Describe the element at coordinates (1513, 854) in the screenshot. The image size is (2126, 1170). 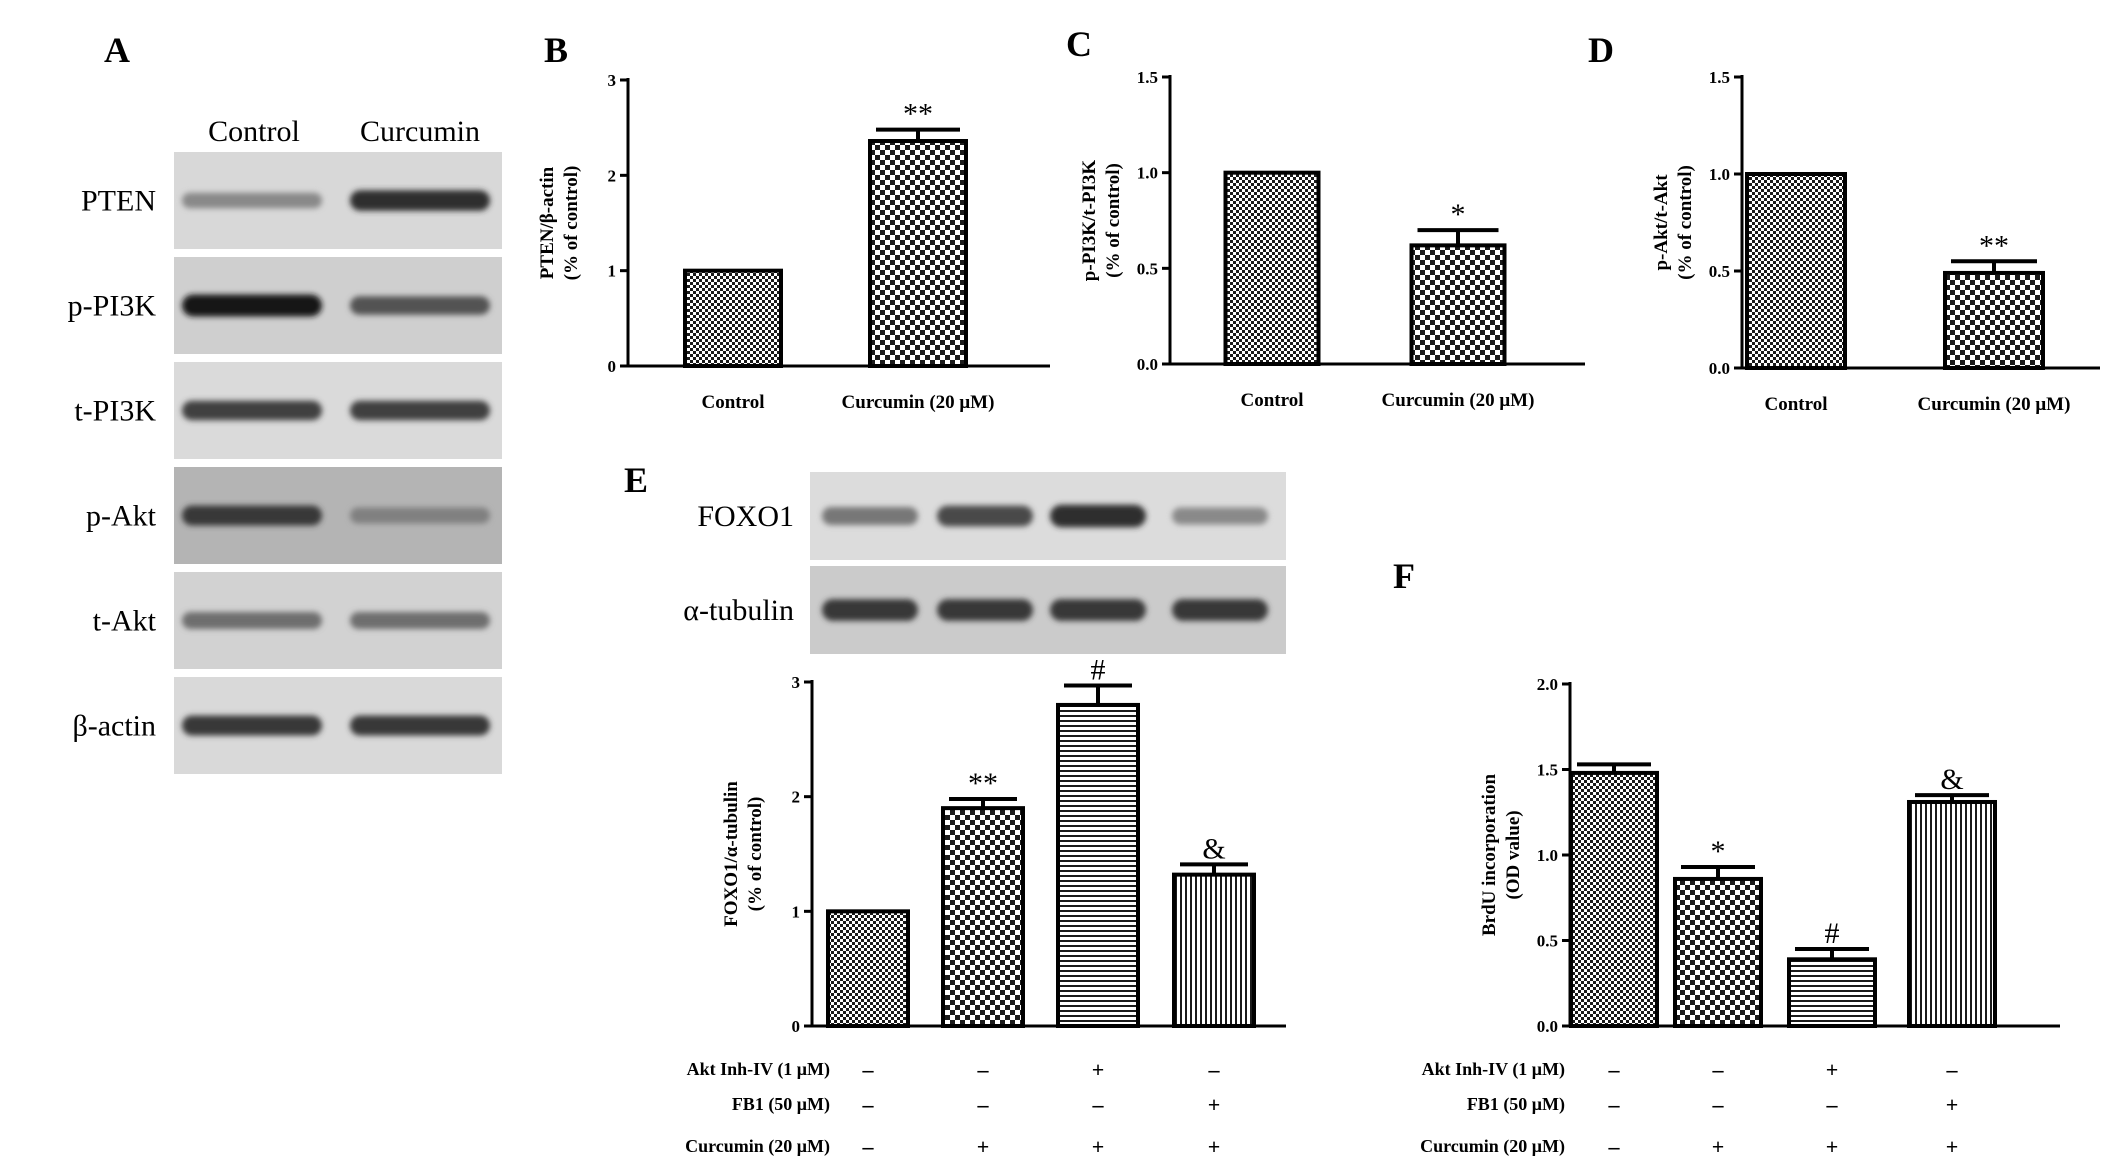
I see `y-axis-label-line: (OD value)` at that location.